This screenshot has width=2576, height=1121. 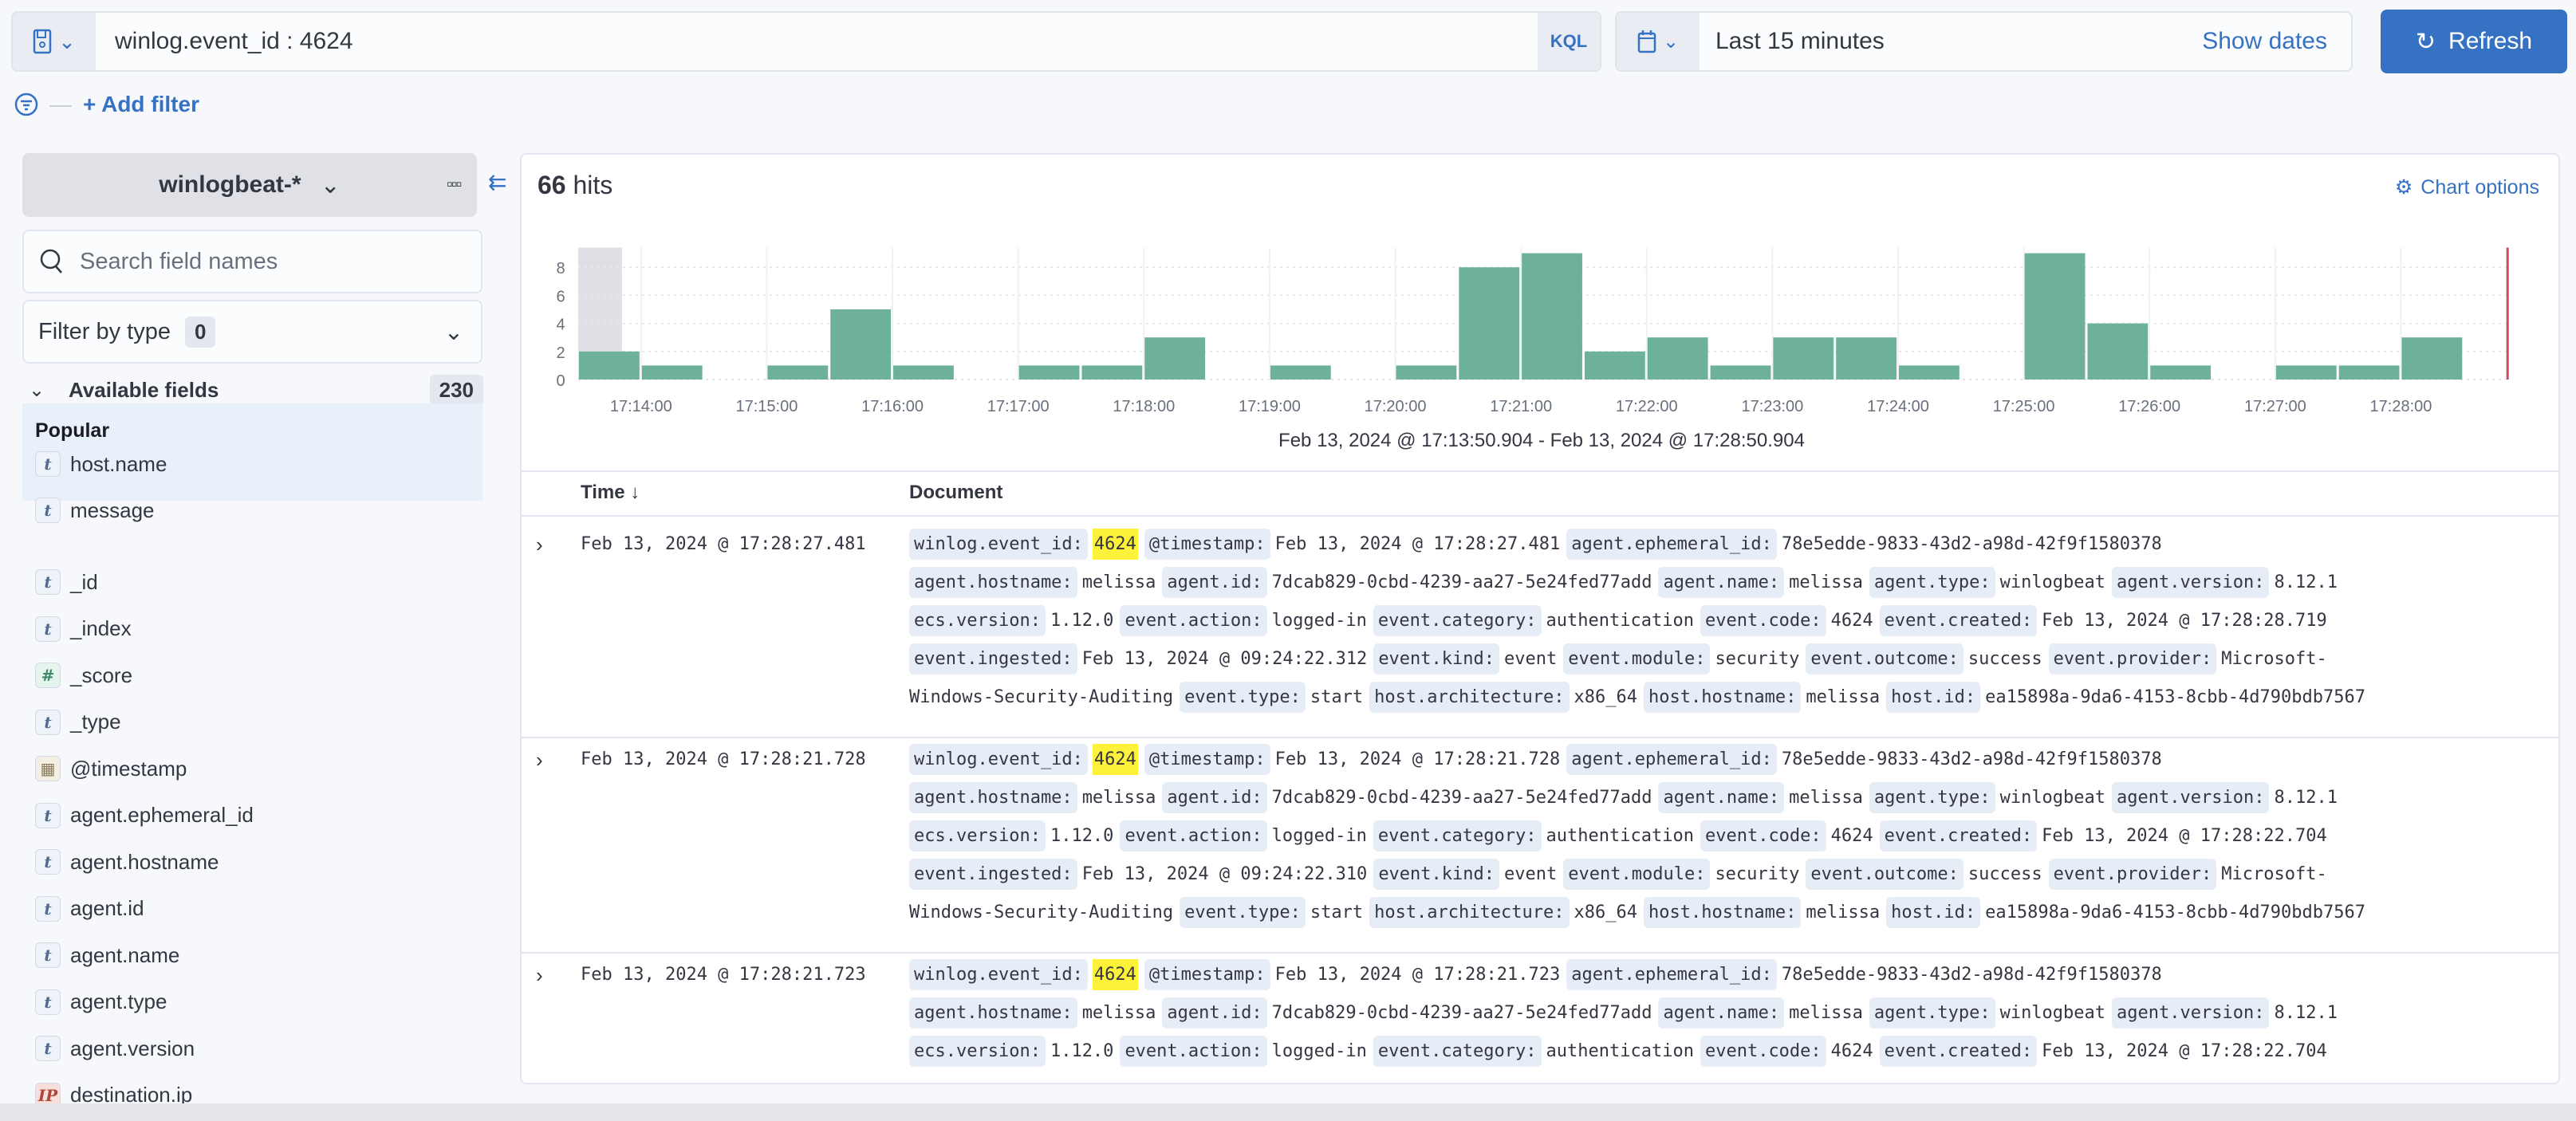 I want to click on field-item: t agent.id, so click(x=89, y=908).